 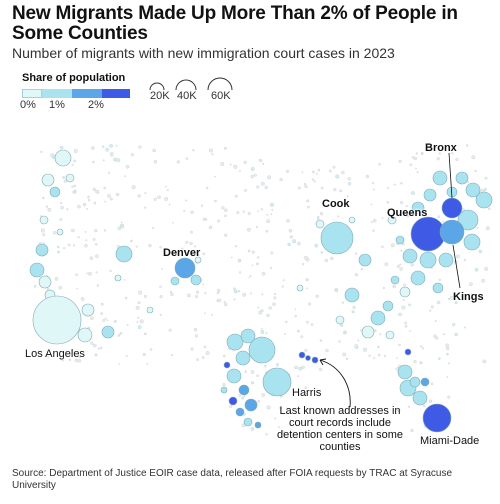 What do you see at coordinates (468, 297) in the screenshot?
I see `label-kings: Kings` at bounding box center [468, 297].